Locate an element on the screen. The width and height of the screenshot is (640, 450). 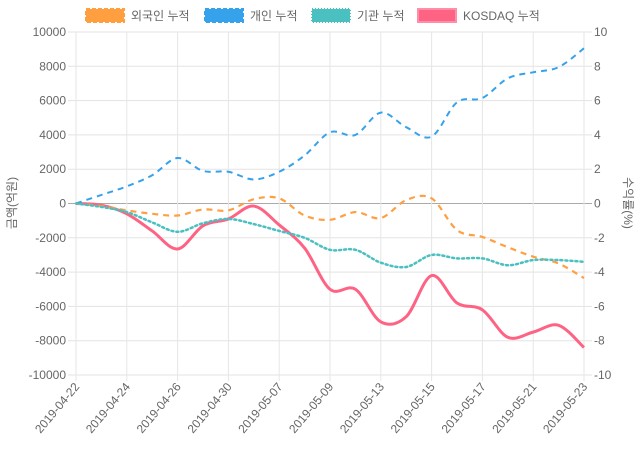
y-tick-label: -8000 is located at coordinates (50, 341).